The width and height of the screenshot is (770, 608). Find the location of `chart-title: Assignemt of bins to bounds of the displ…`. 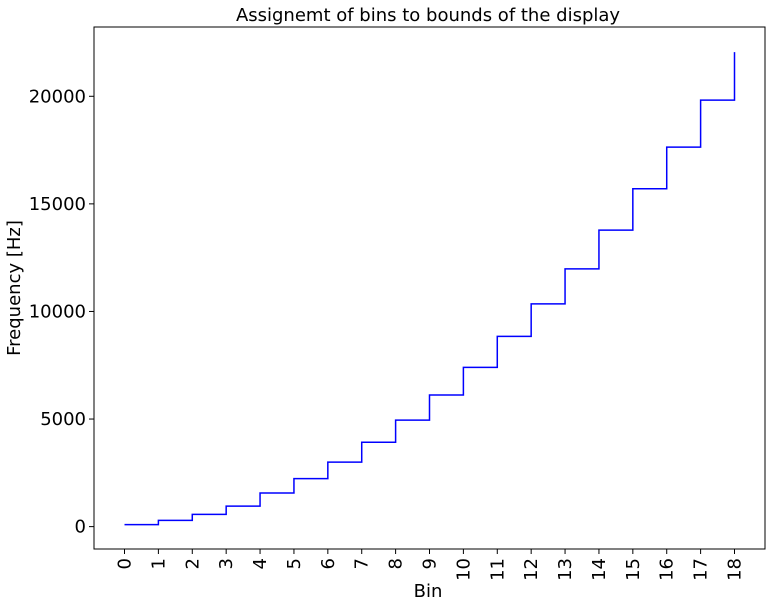

chart-title: Assignemt of bins to bounds of the displ… is located at coordinates (428, 15).